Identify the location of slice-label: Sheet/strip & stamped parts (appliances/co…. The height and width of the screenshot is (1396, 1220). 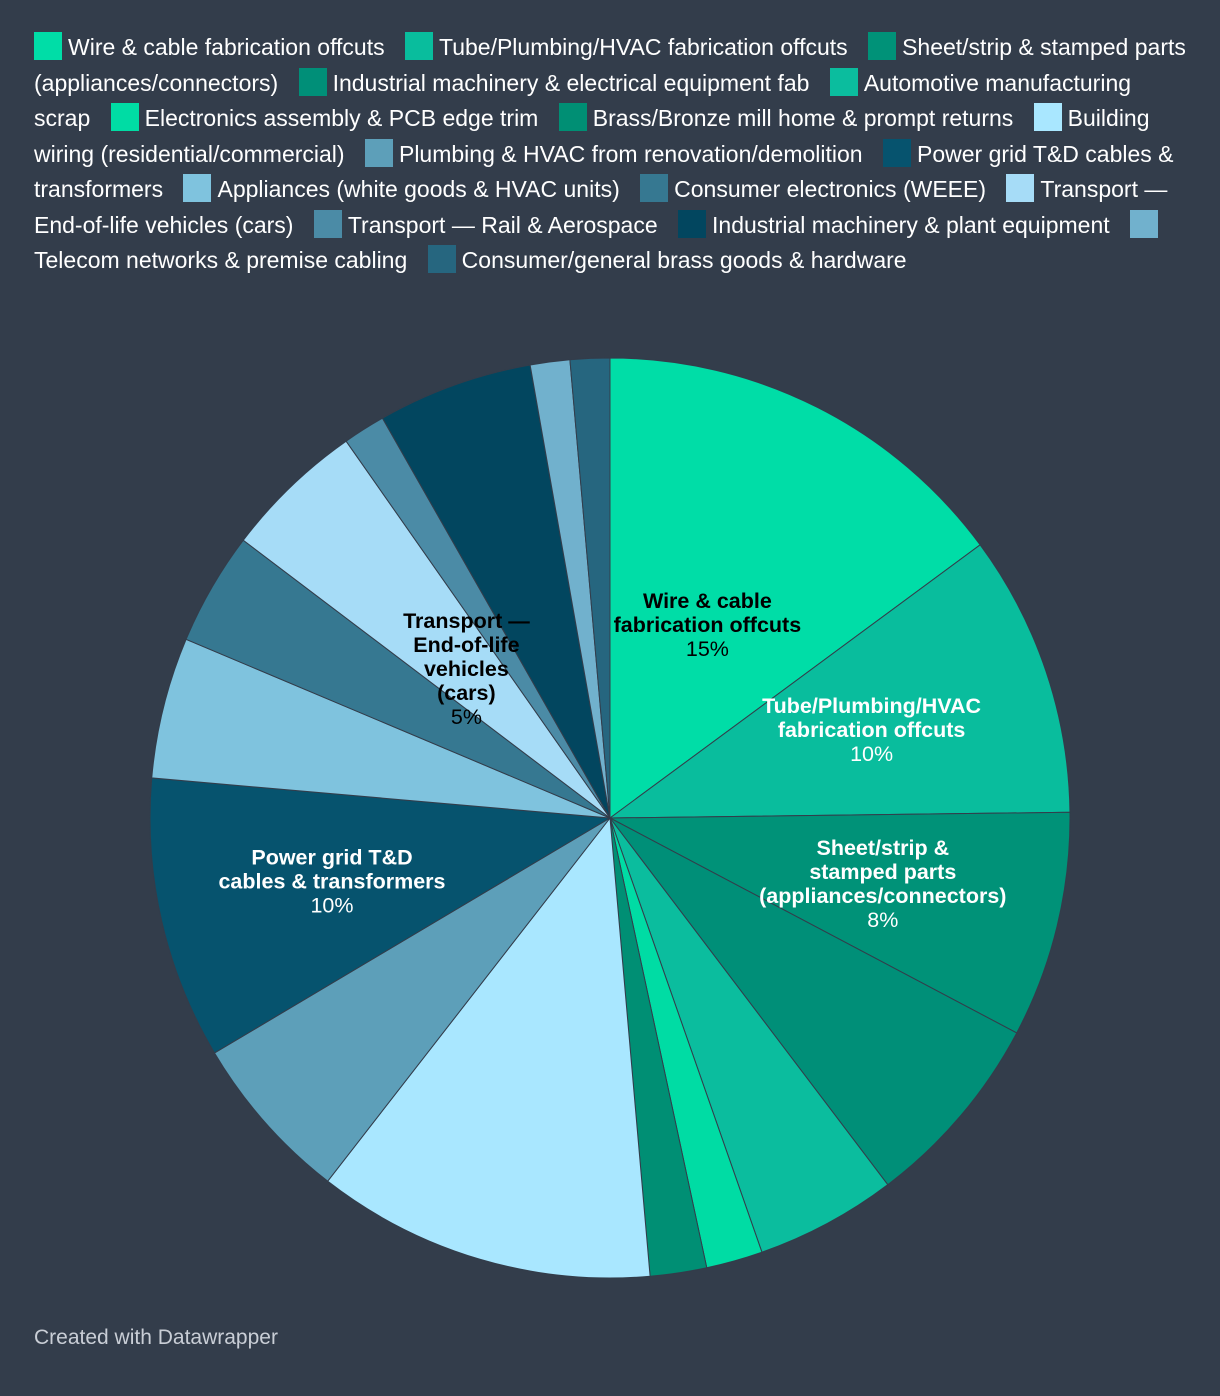
(882, 884).